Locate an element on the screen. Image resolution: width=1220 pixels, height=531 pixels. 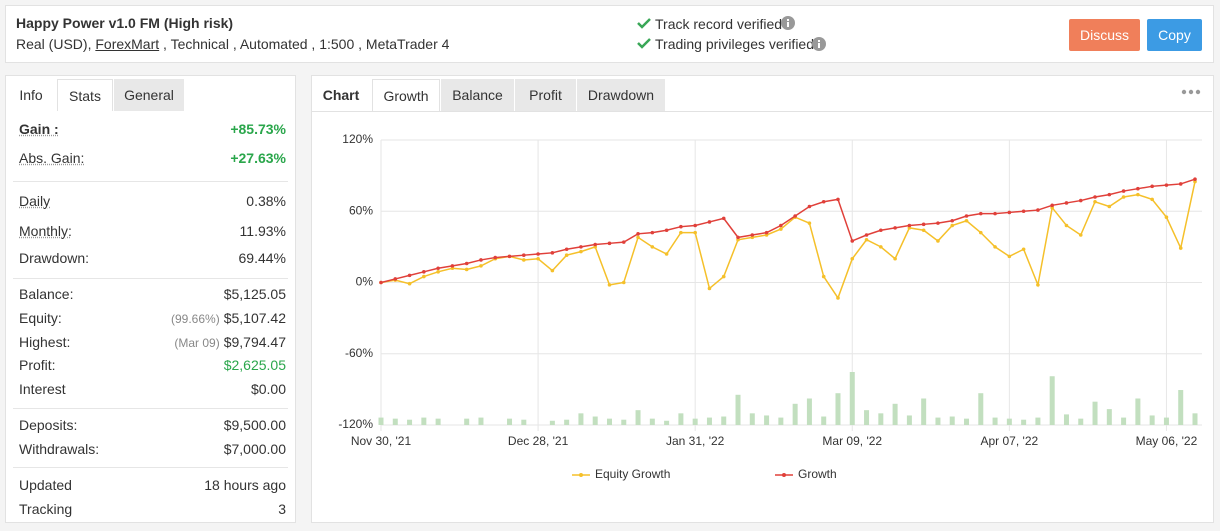
stat-note: (Mar 09) is located at coordinates (197, 343).